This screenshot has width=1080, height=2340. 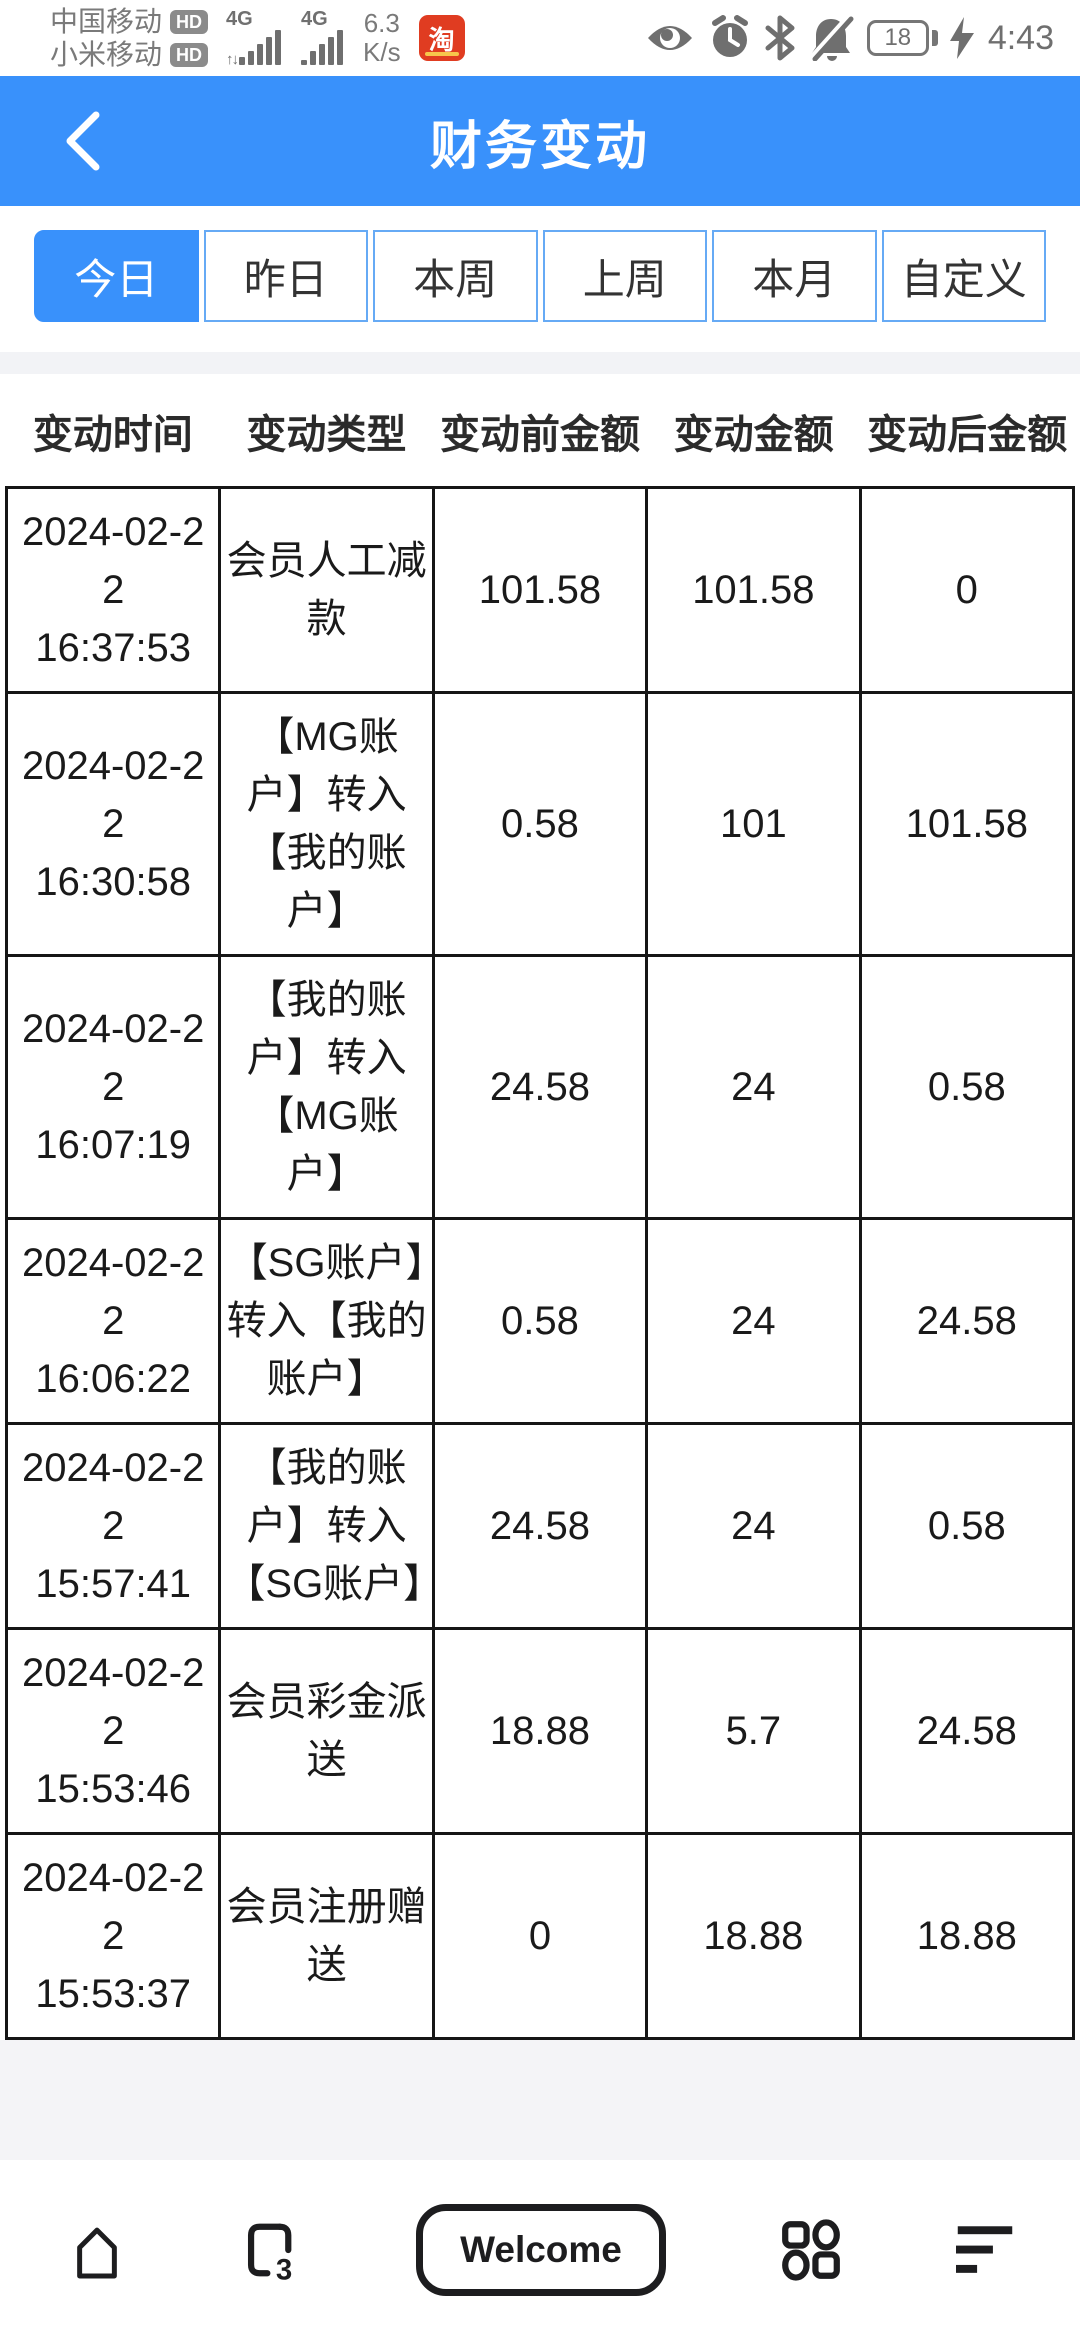 What do you see at coordinates (753, 824) in the screenshot?
I see `cell-change-amount: 101` at bounding box center [753, 824].